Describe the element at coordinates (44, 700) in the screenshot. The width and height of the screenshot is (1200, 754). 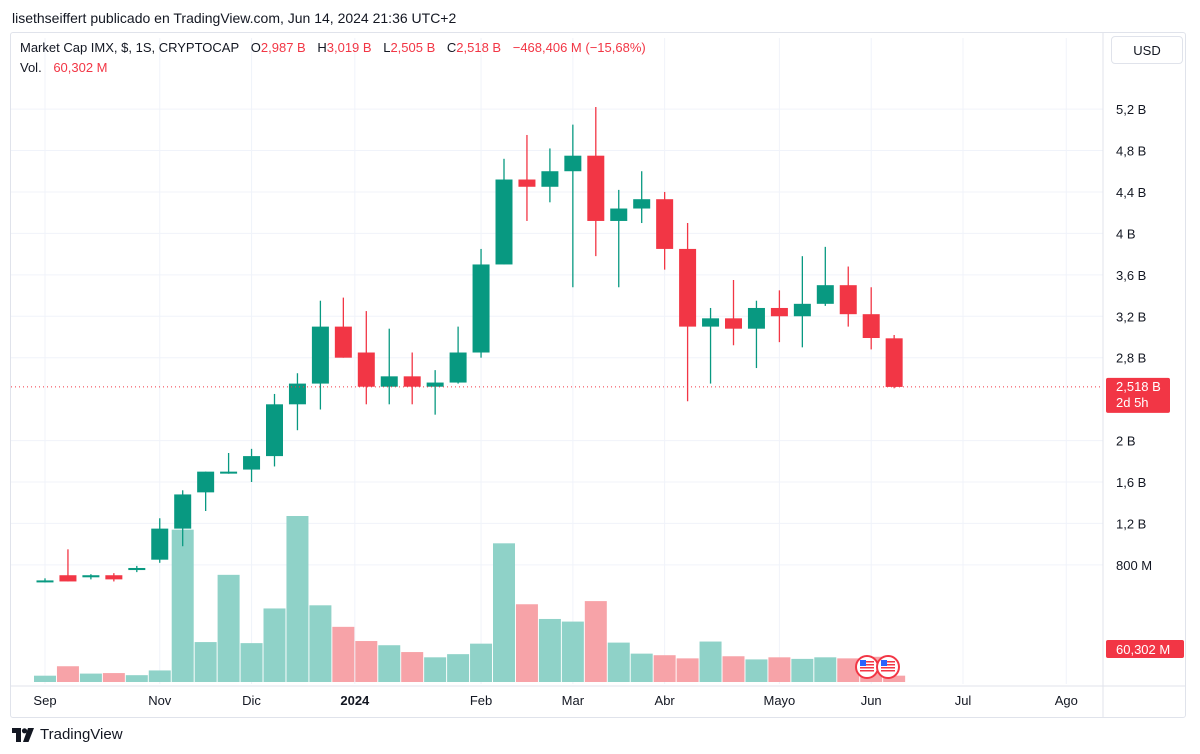
I see `x-tick-label: Sep` at that location.